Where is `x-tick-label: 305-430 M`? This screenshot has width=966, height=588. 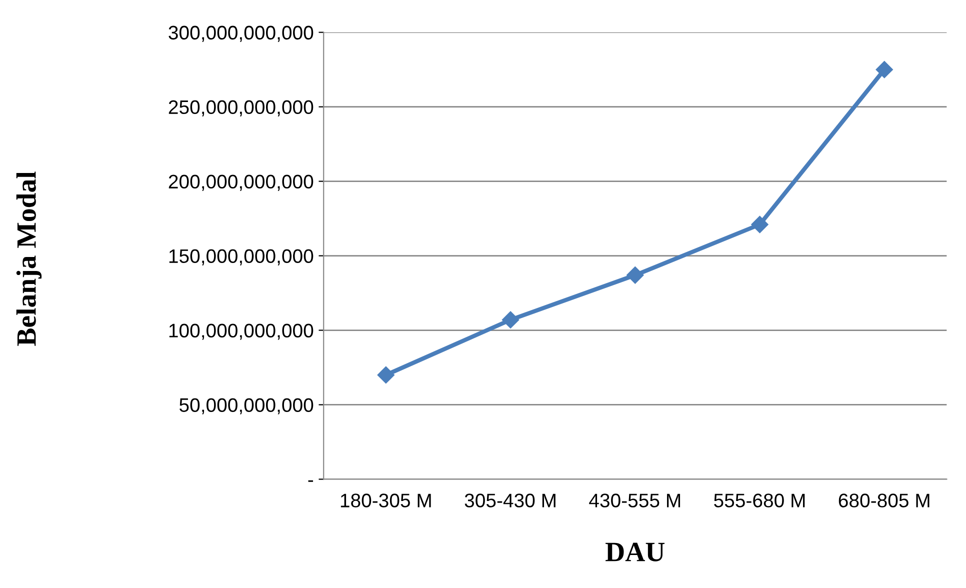 x-tick-label: 305-430 M is located at coordinates (510, 501).